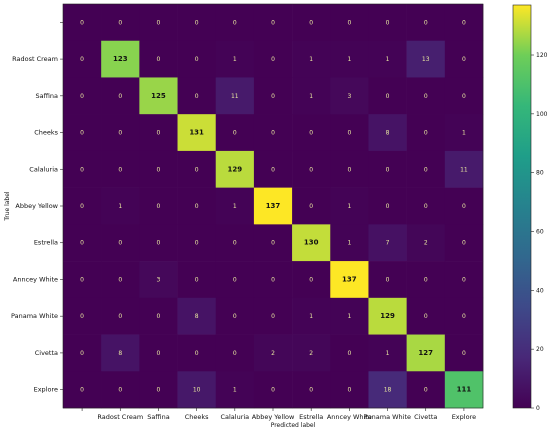 Image resolution: width=550 pixels, height=430 pixels. Describe the element at coordinates (522, 206) in the screenshot. I see `colorbar` at that location.